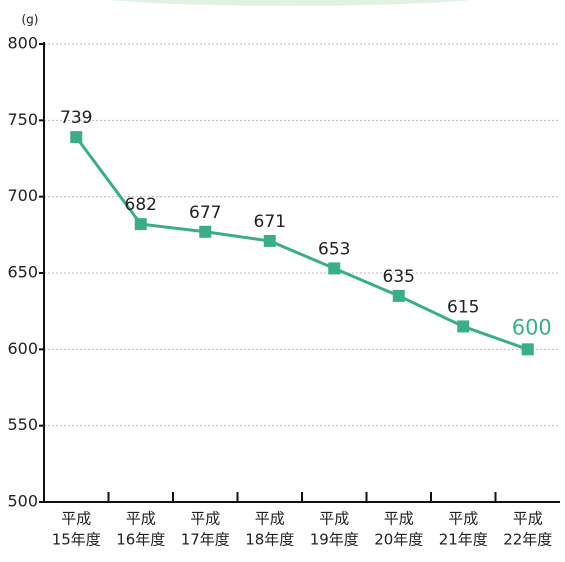 The width and height of the screenshot is (565, 562). I want to click on value-label: 677, so click(205, 213).